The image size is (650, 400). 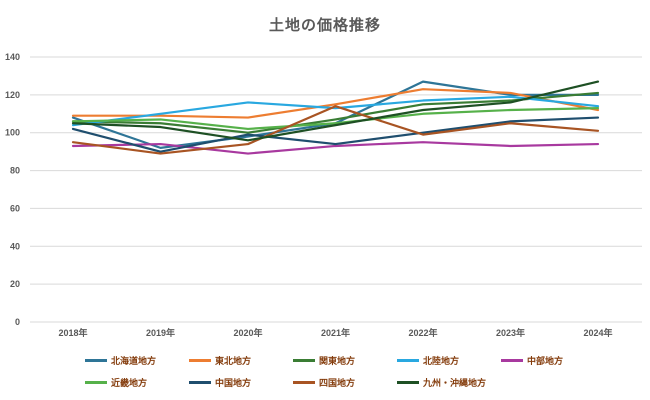 I want to click on x-axis-tick-label: 2018年, so click(x=72, y=332).